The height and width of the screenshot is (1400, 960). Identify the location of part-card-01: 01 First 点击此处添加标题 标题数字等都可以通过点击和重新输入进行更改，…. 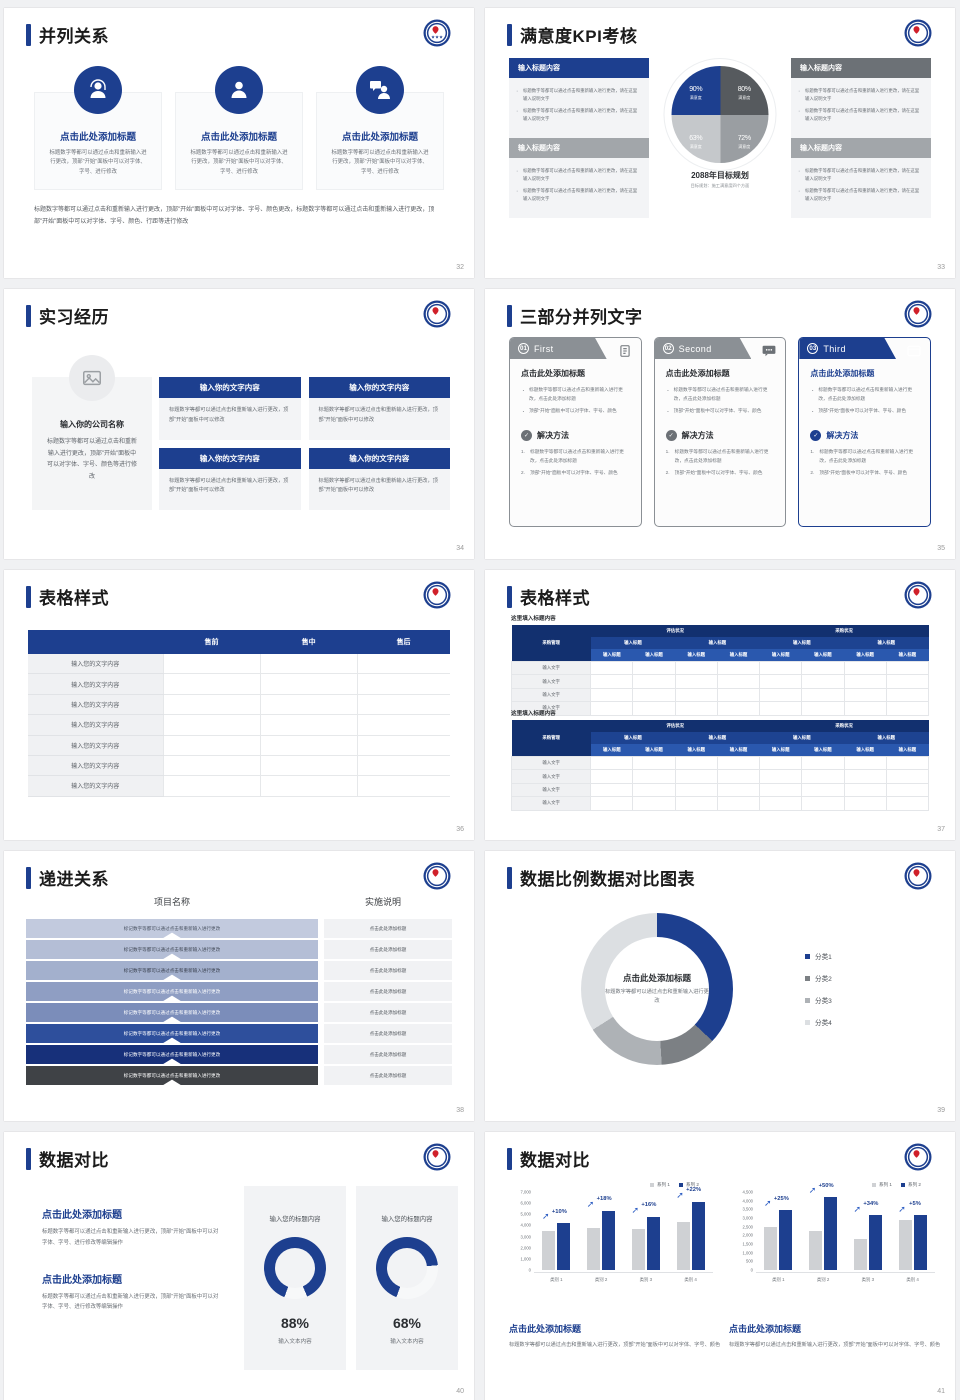
(575, 432).